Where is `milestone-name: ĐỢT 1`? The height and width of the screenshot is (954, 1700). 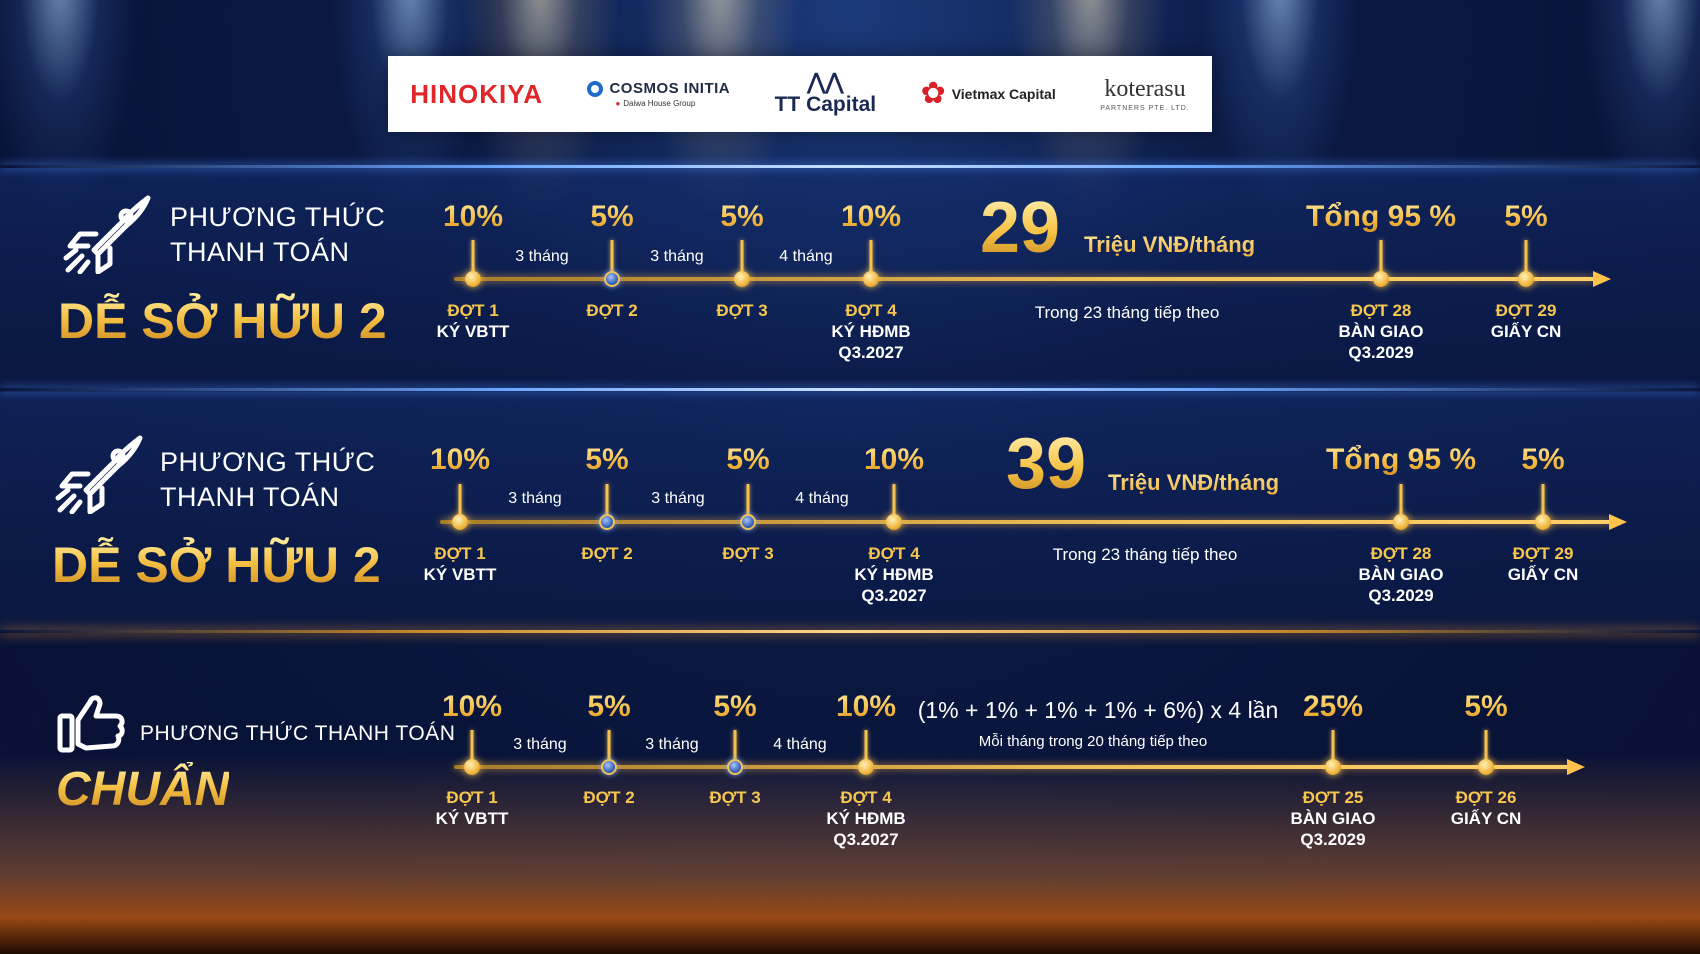 milestone-name: ĐỢT 1 is located at coordinates (473, 310).